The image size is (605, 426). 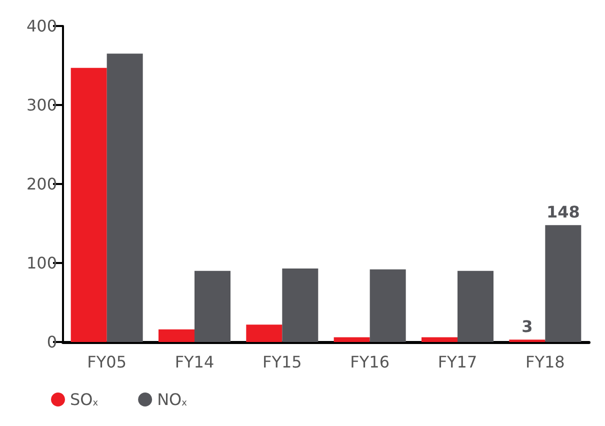 What do you see at coordinates (41, 26) in the screenshot?
I see `y-tick-label: 400` at bounding box center [41, 26].